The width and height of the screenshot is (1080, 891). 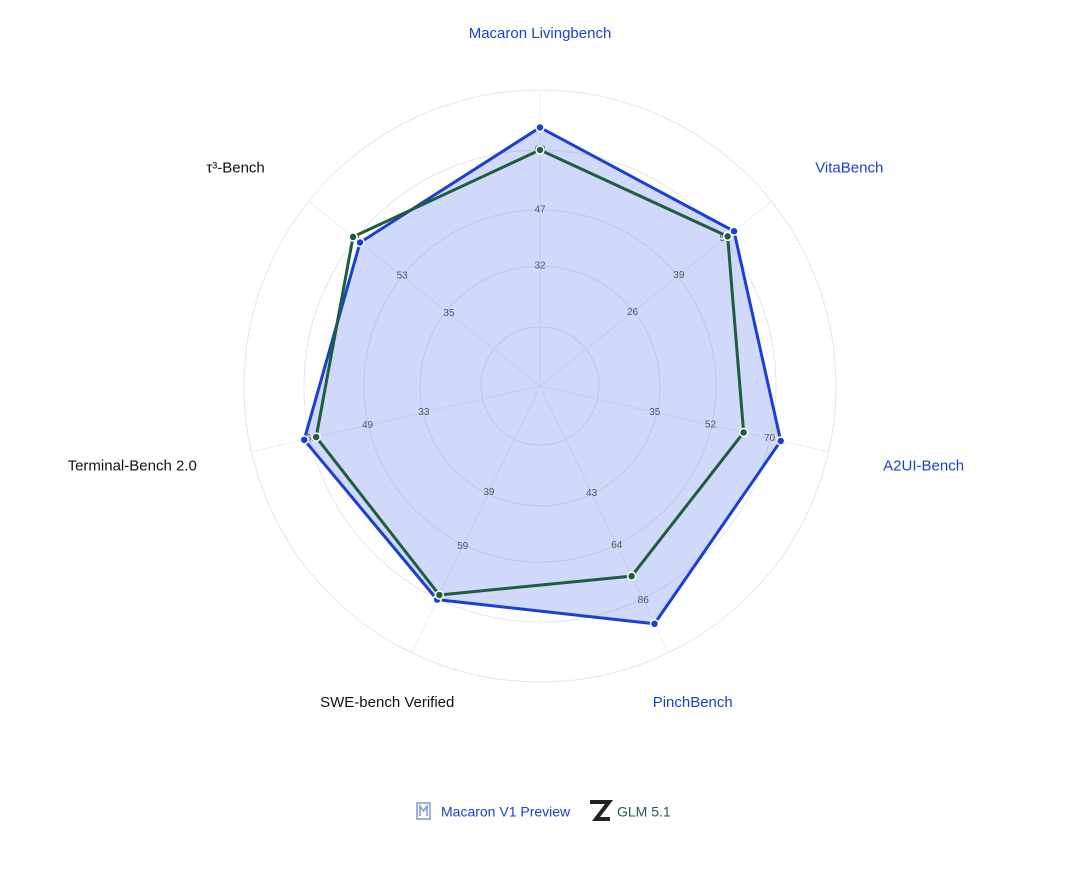 I want to click on axis-label: SWE-bench Verified, so click(x=387, y=702).